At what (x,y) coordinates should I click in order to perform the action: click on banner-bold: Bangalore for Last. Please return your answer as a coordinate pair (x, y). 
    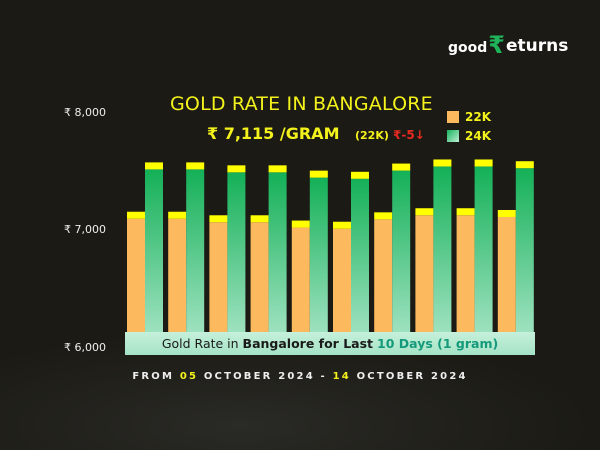
    Looking at the image, I should click on (308, 343).